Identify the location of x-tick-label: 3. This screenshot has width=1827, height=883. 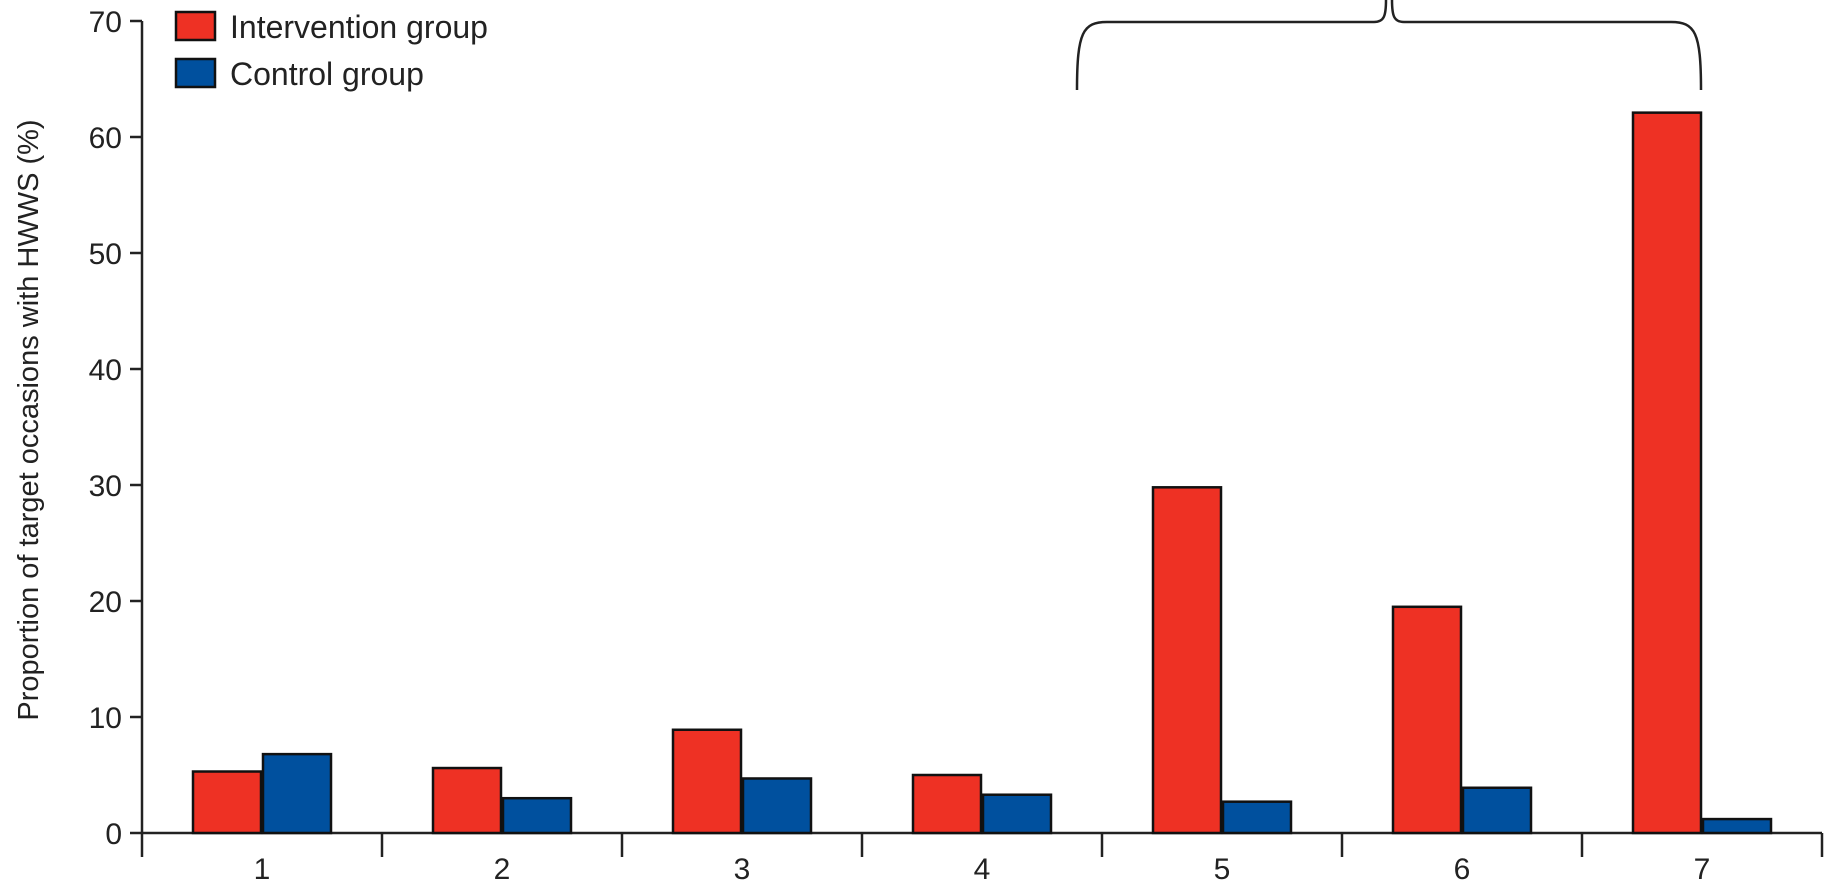
(742, 868).